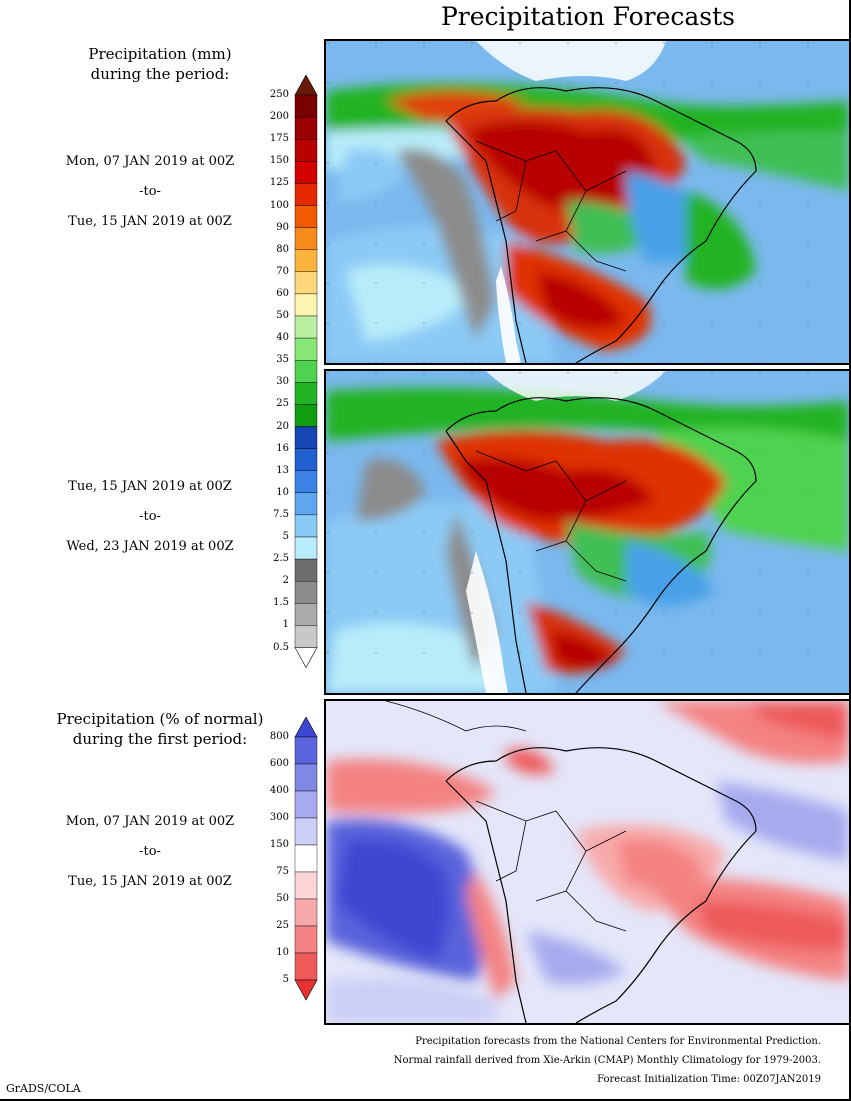 The image size is (851, 1101). What do you see at coordinates (425, 1100) in the screenshot?
I see `page-frame-bottom` at bounding box center [425, 1100].